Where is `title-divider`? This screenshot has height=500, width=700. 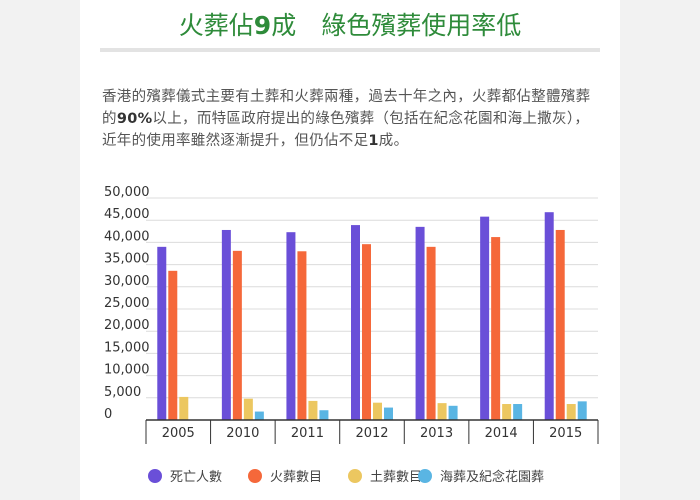
title-divider is located at coordinates (350, 50).